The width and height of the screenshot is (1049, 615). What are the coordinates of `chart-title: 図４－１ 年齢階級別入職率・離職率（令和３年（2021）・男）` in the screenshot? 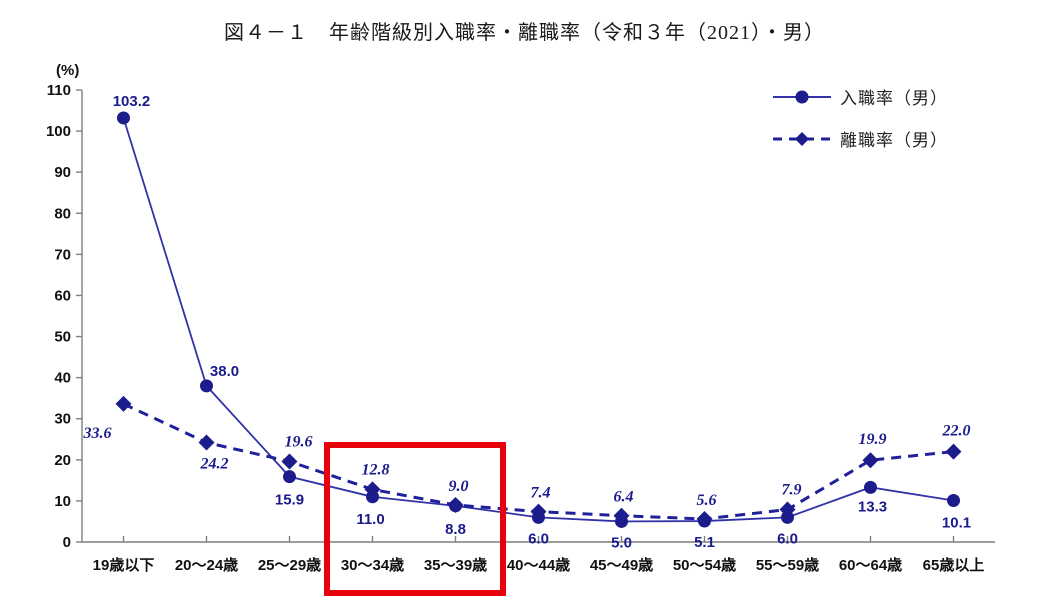 It's located at (524, 33).